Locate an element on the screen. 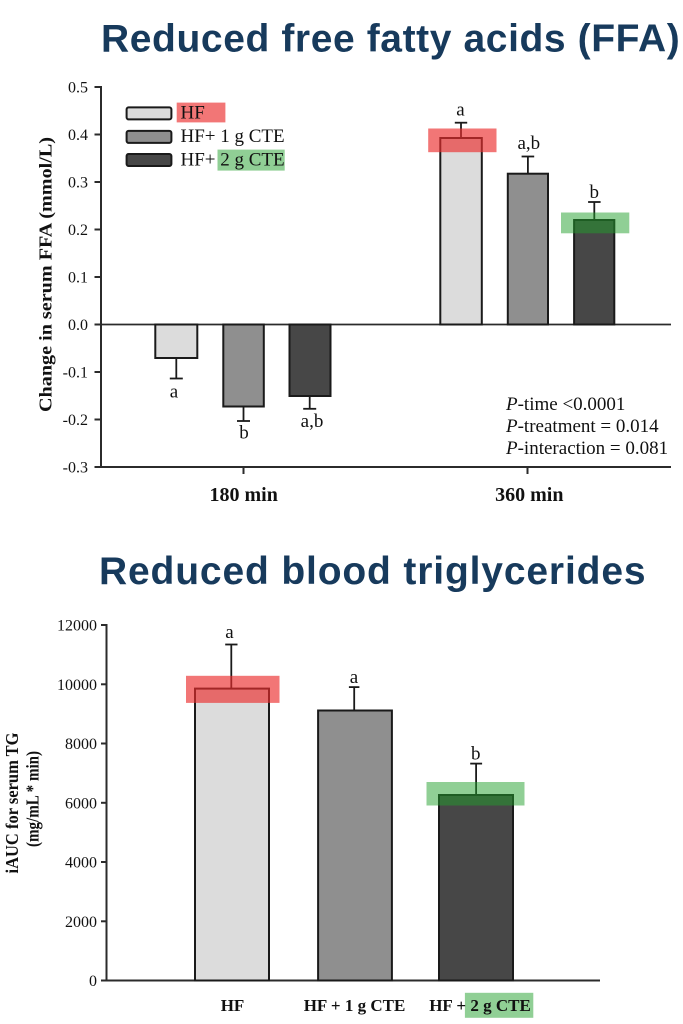  svg-text: 4000 is located at coordinates (81, 863).